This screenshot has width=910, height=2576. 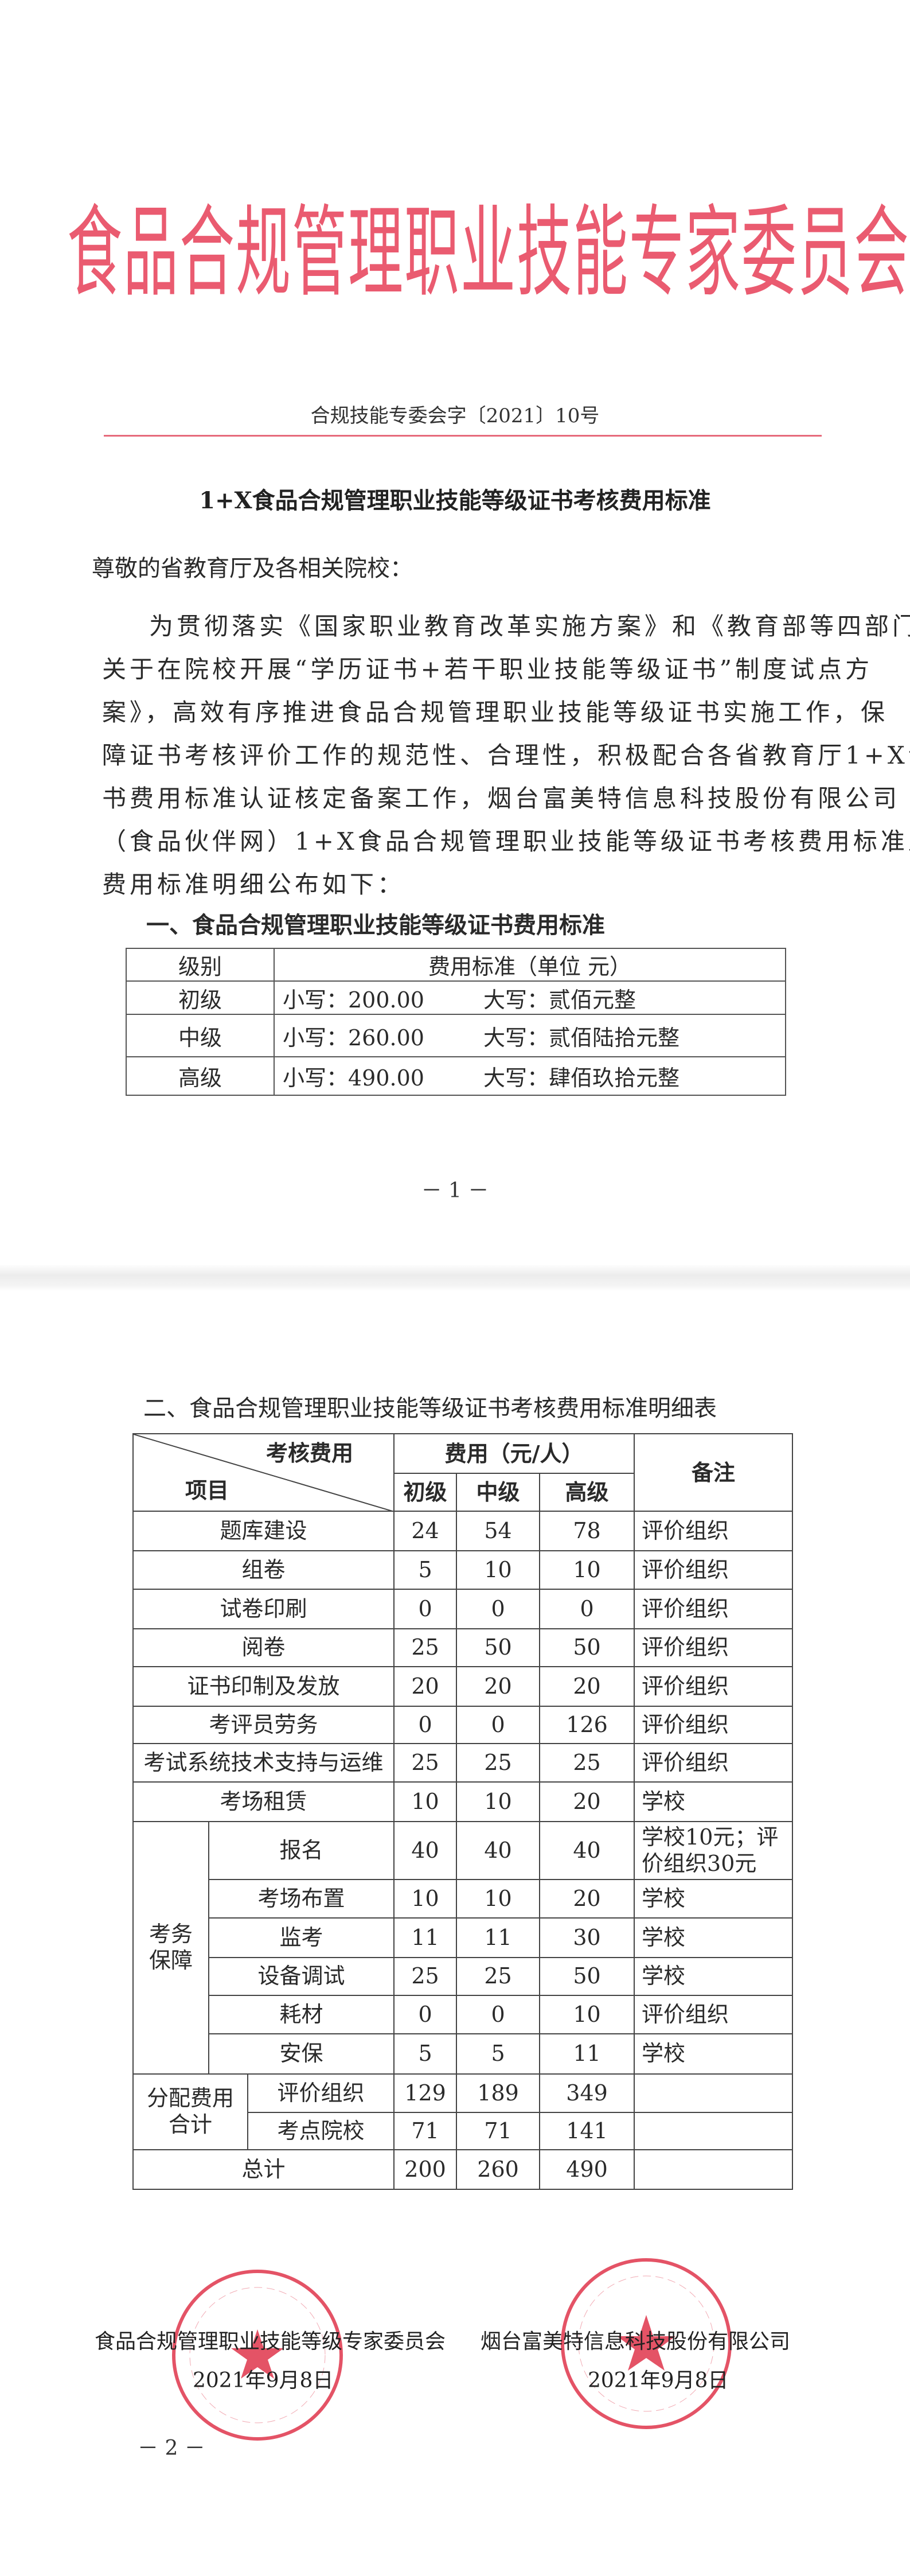 What do you see at coordinates (263, 2169) in the screenshot?
I see `total-label: 总计` at bounding box center [263, 2169].